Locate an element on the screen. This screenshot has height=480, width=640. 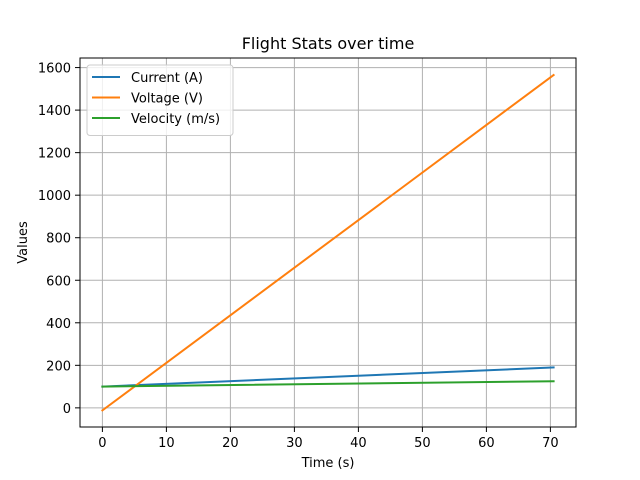
legend: Current (A) Voltage (V) Velocity (m/s) is located at coordinates (160, 100).